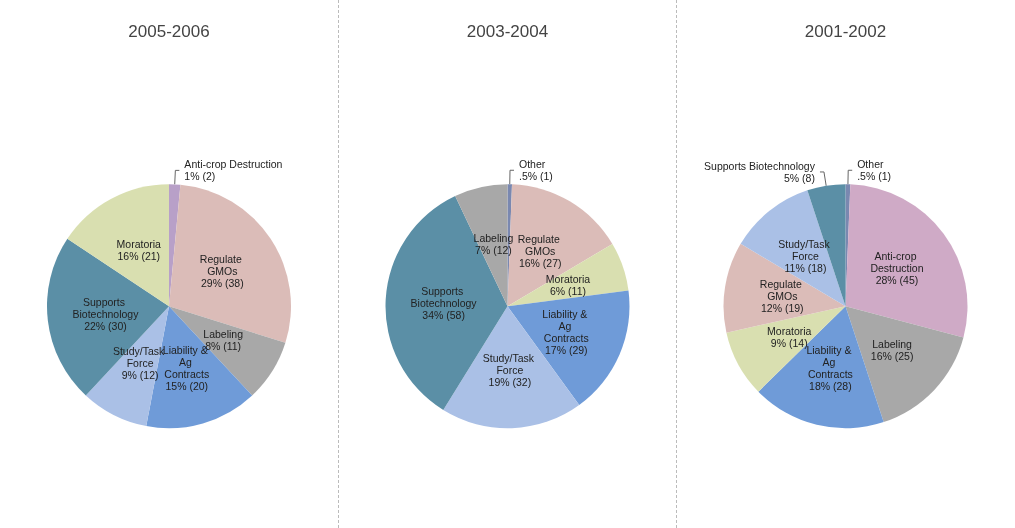  I want to click on chart-title: 2001-2002, so click(845, 31).